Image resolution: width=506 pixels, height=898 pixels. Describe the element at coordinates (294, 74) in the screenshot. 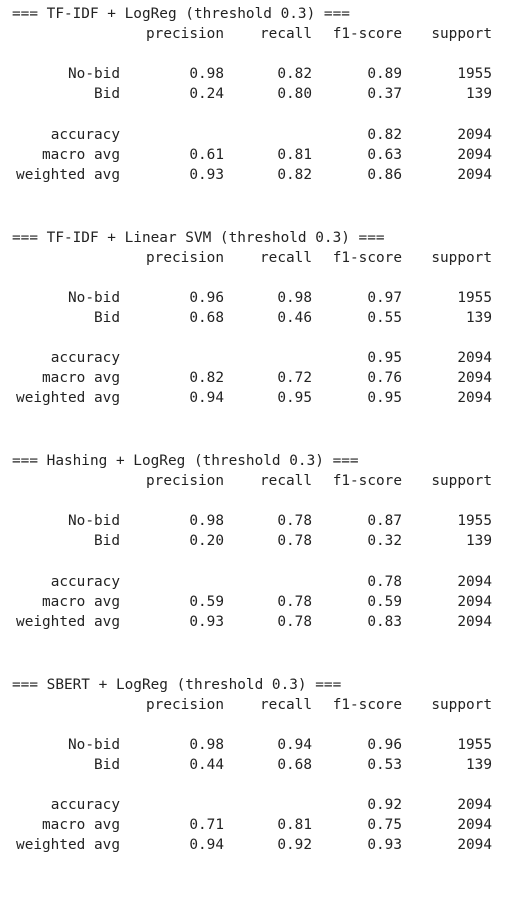

I see `recall-value: 0.82` at that location.